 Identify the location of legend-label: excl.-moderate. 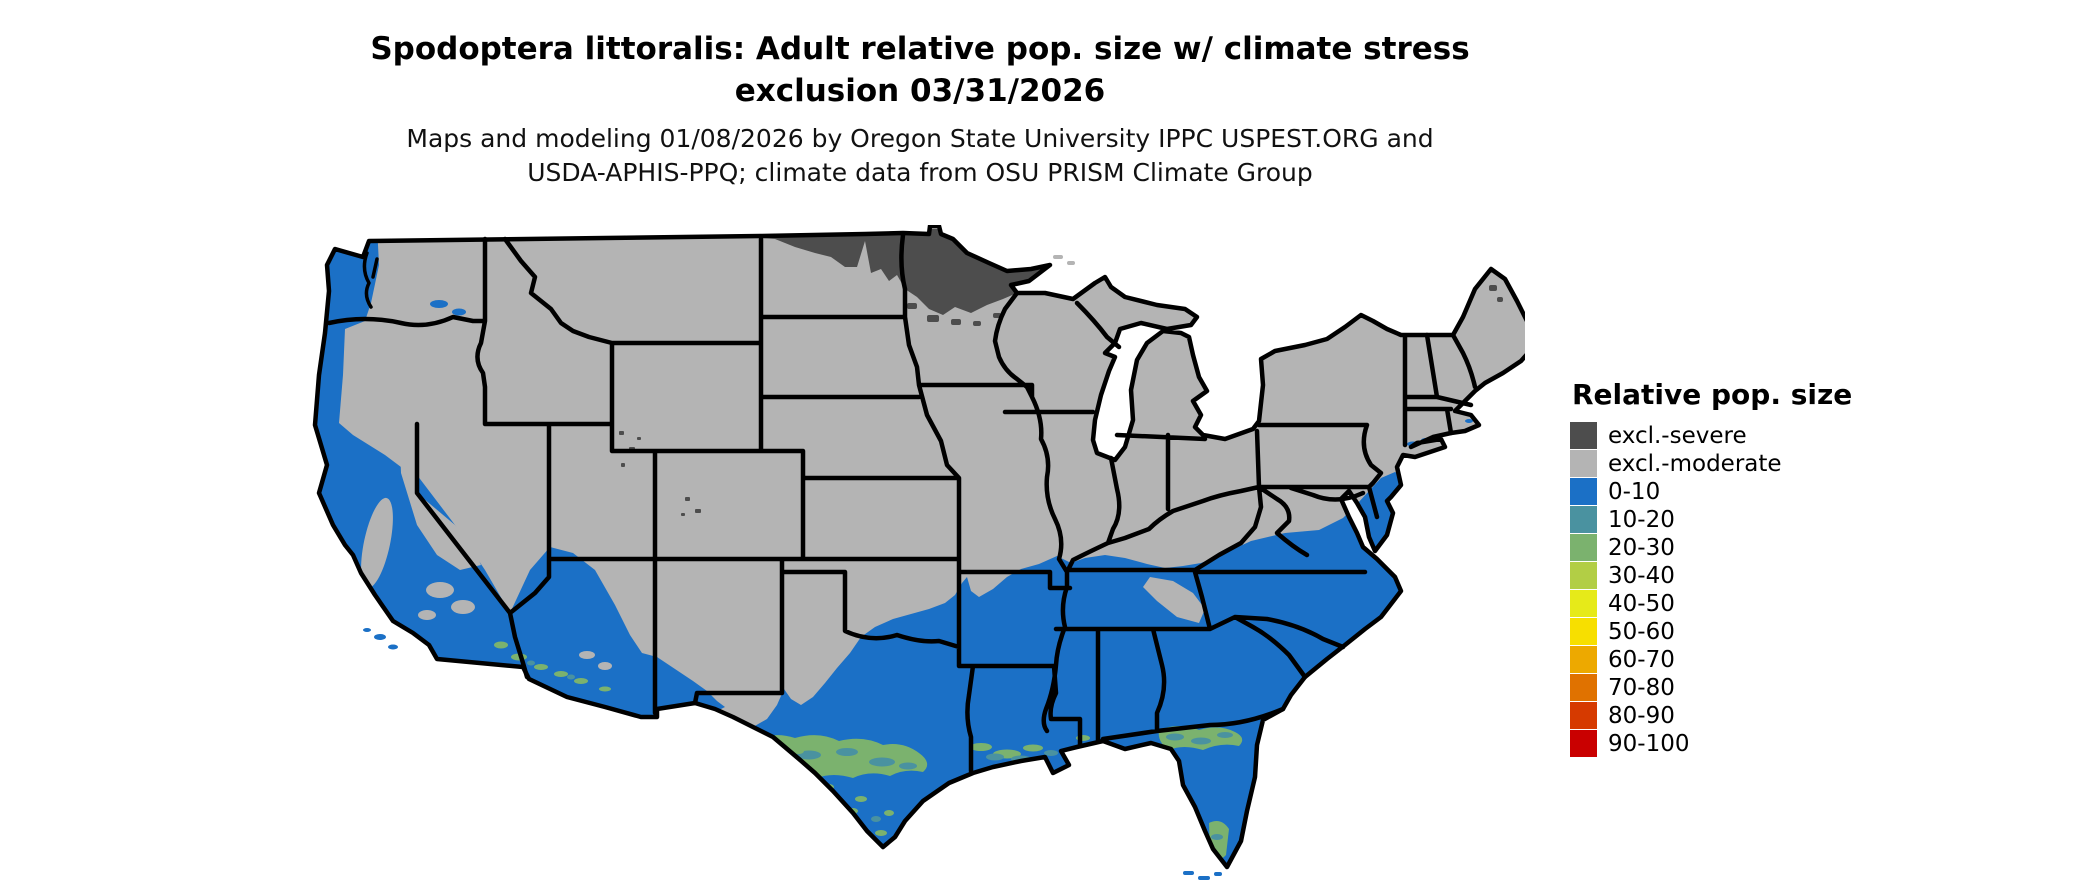
(1695, 463).